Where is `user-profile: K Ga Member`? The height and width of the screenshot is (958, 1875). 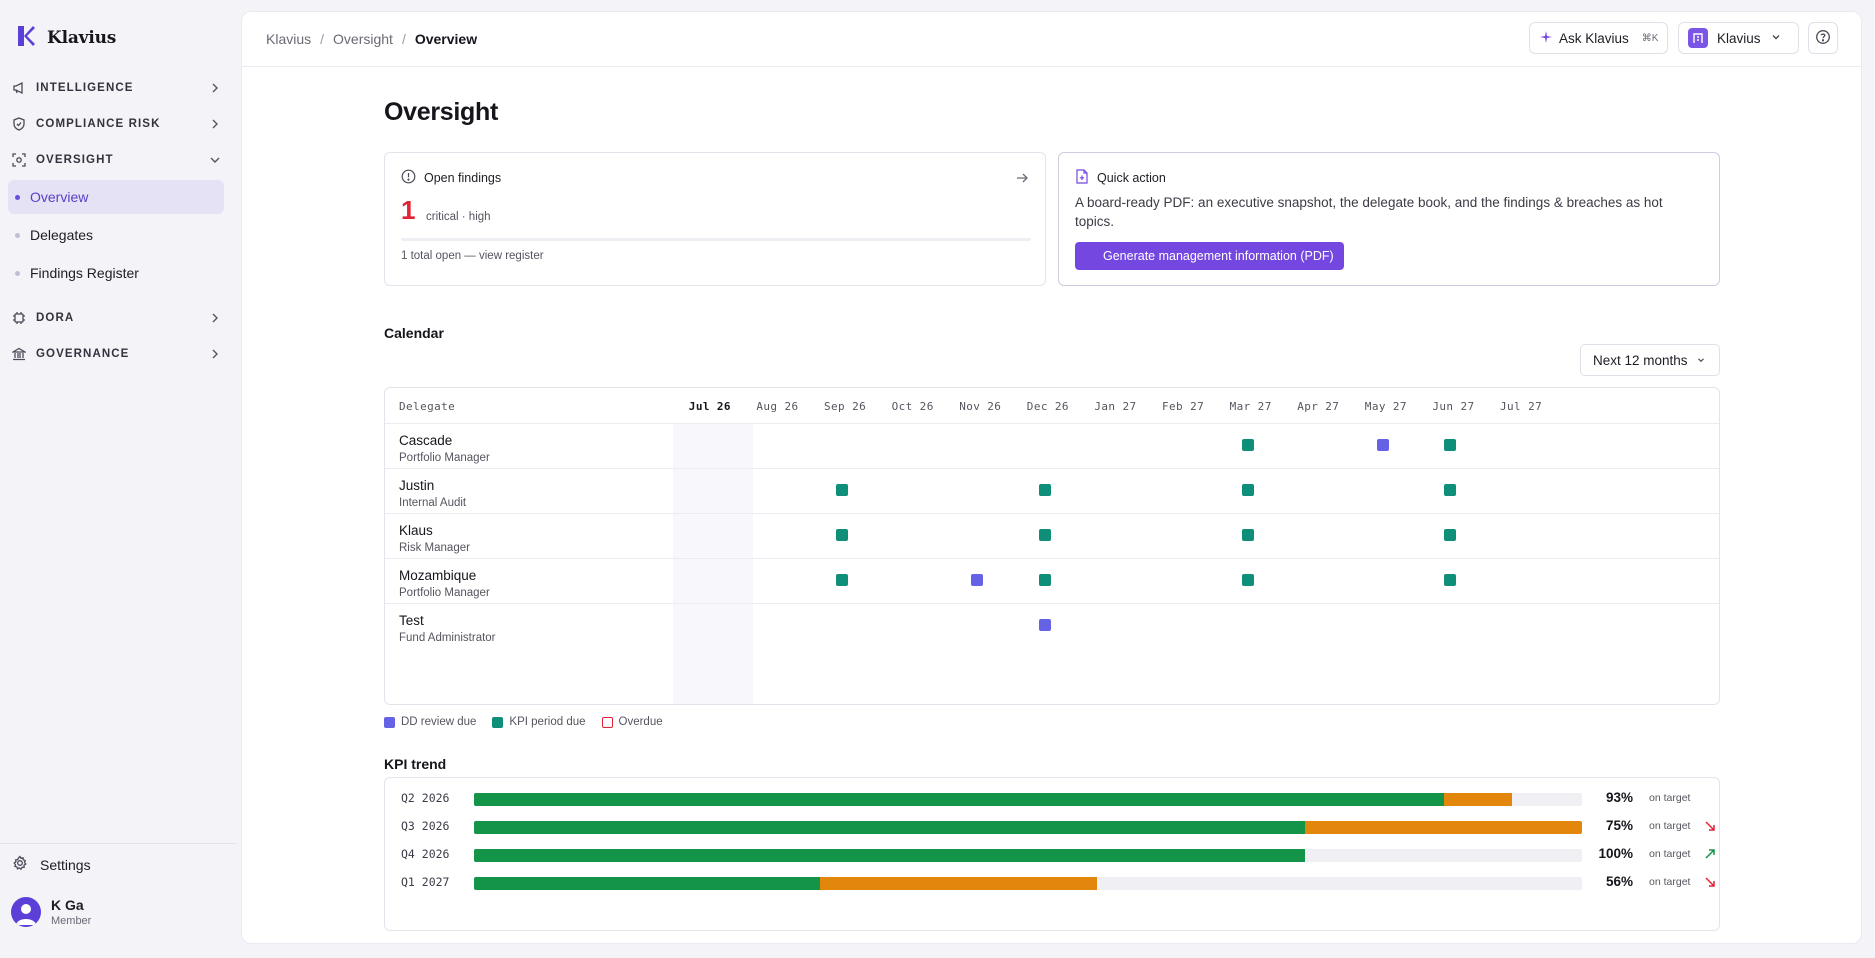 user-profile: K Ga Member is located at coordinates (51, 912).